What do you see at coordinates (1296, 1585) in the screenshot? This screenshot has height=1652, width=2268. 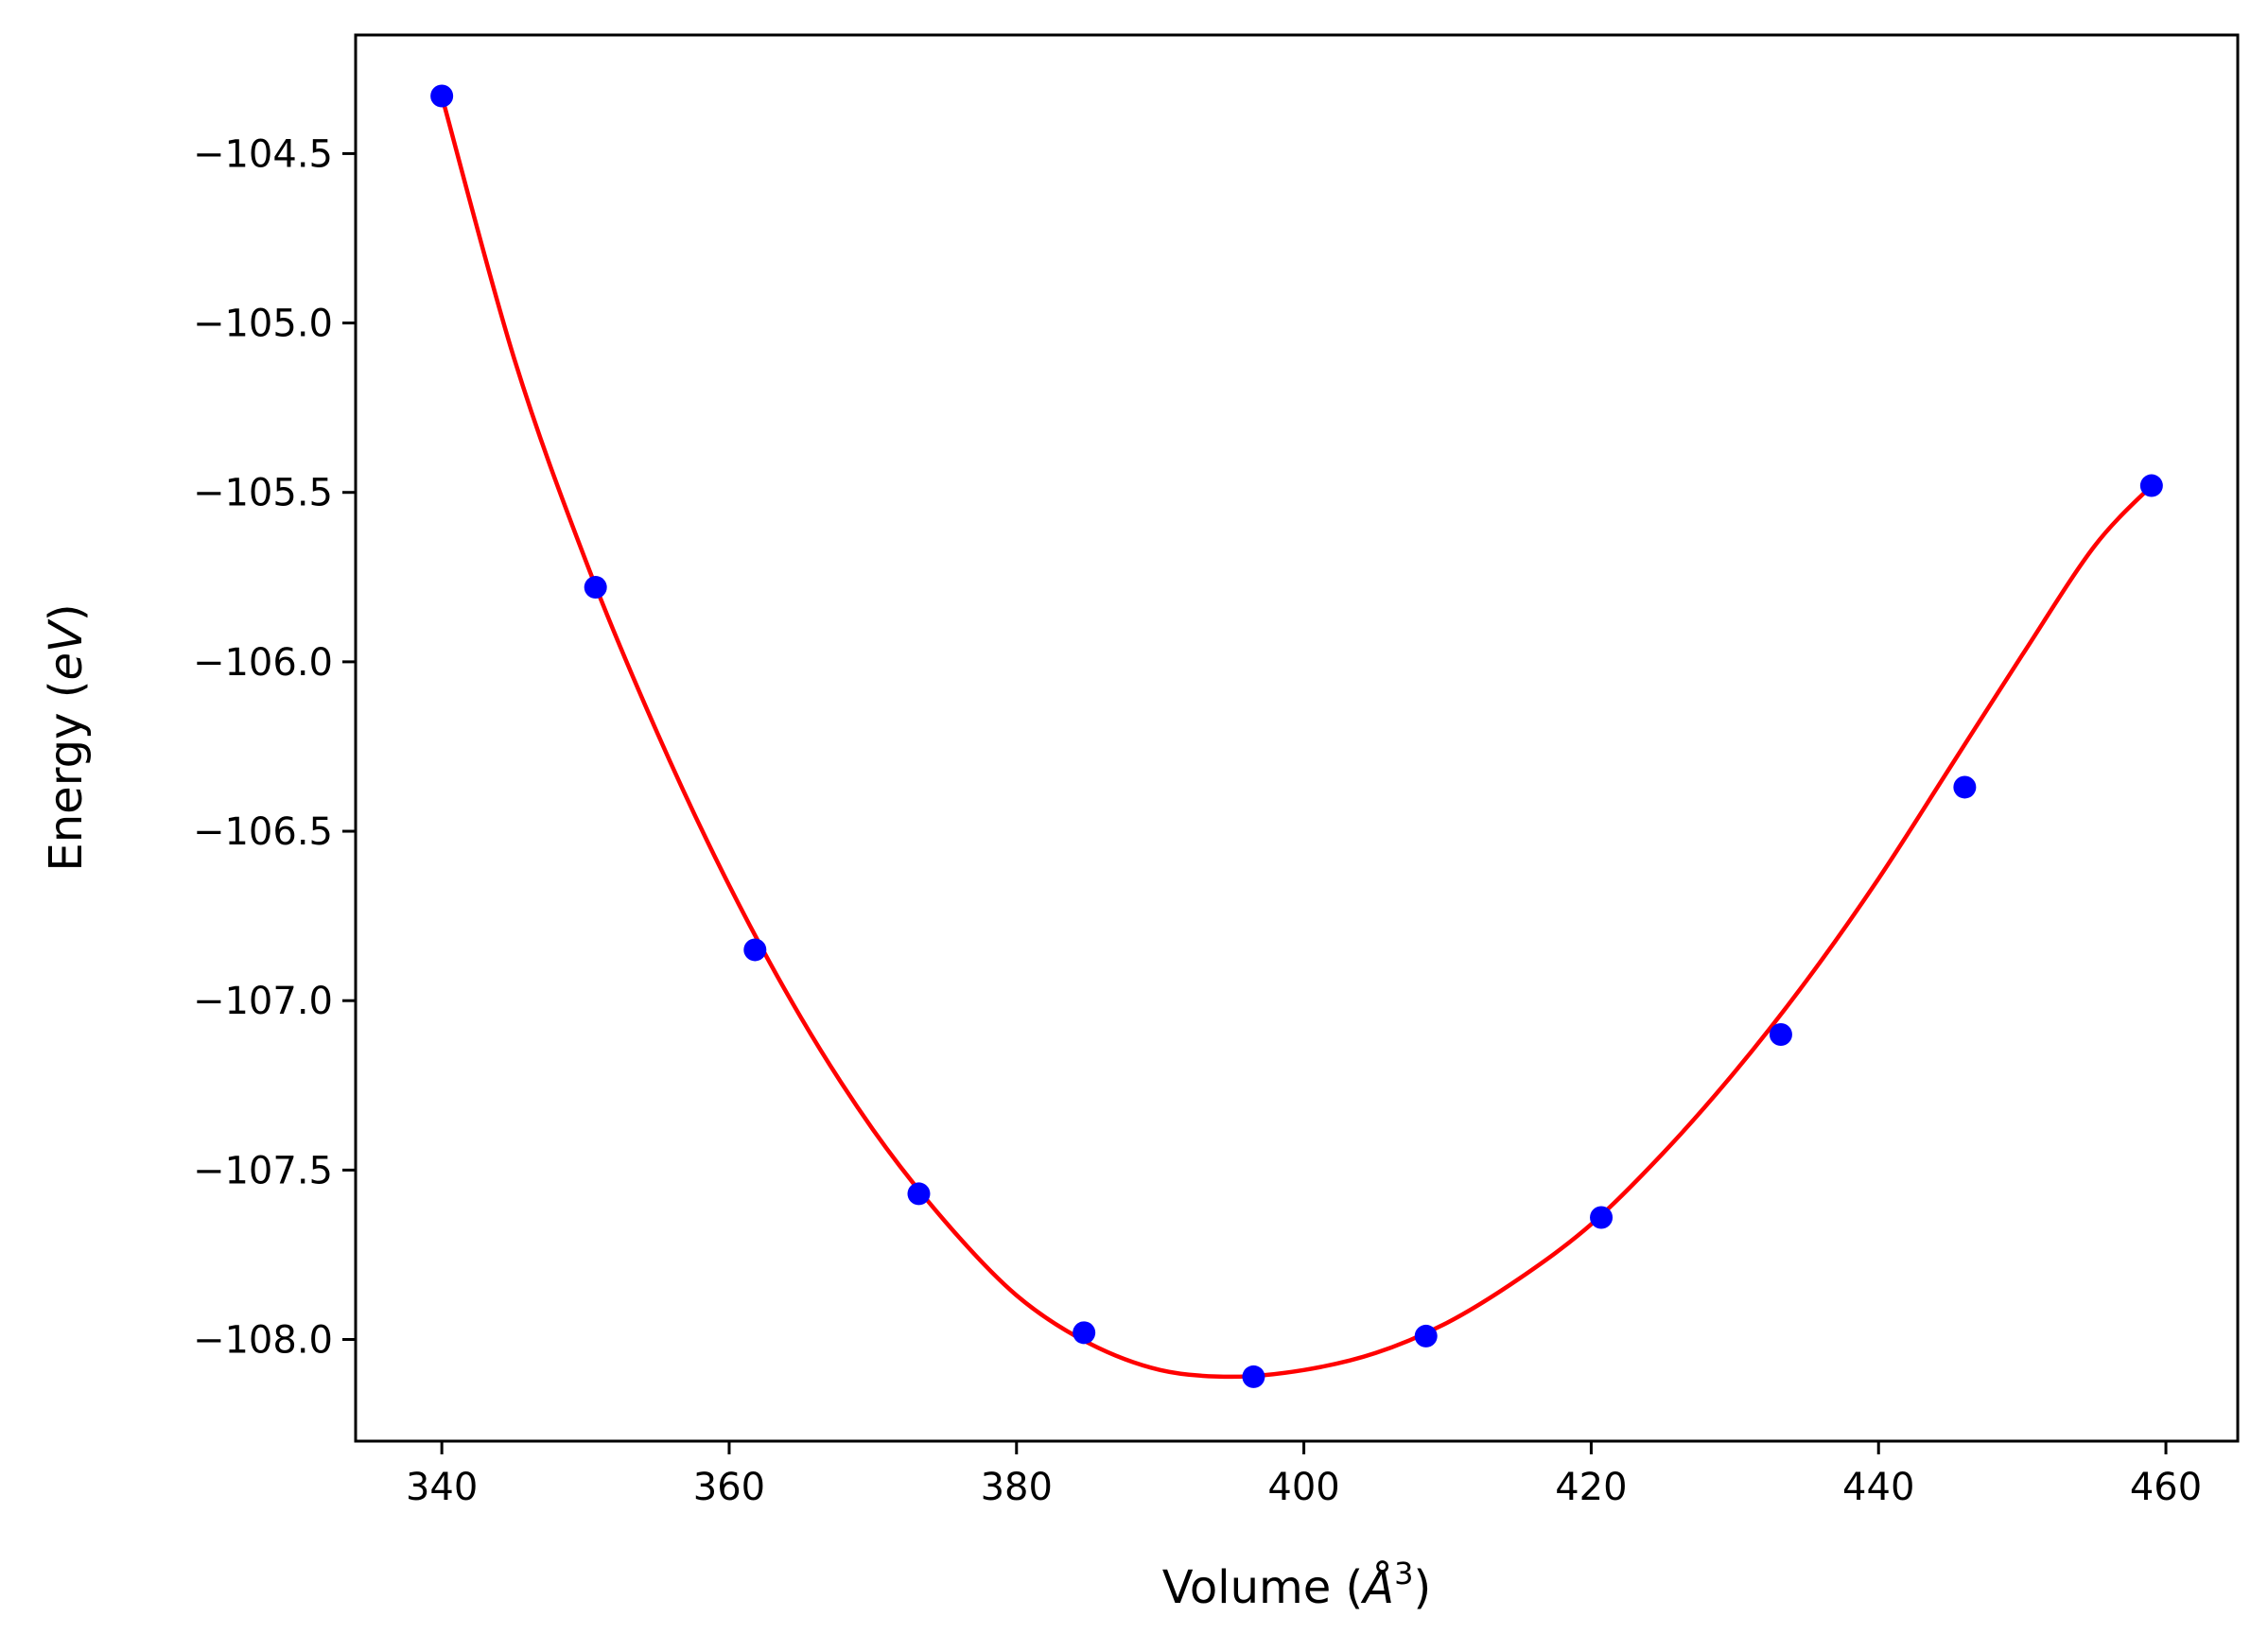 I see `x-axis-label: Volume (Å3)` at bounding box center [1296, 1585].